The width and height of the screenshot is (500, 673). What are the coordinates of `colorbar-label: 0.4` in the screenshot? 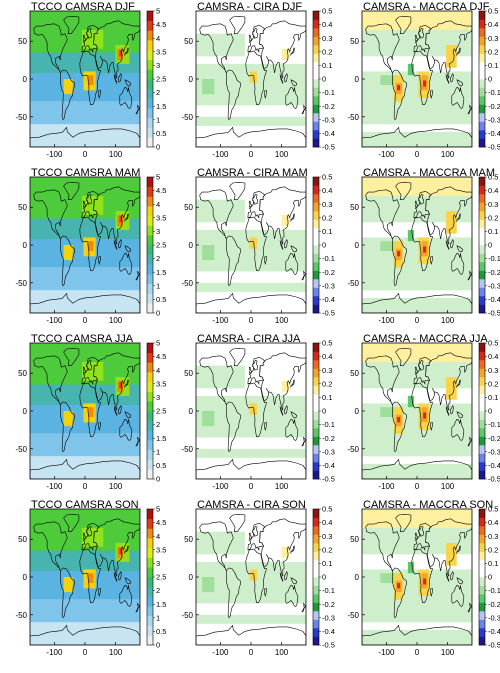 It's located at (493, 356).